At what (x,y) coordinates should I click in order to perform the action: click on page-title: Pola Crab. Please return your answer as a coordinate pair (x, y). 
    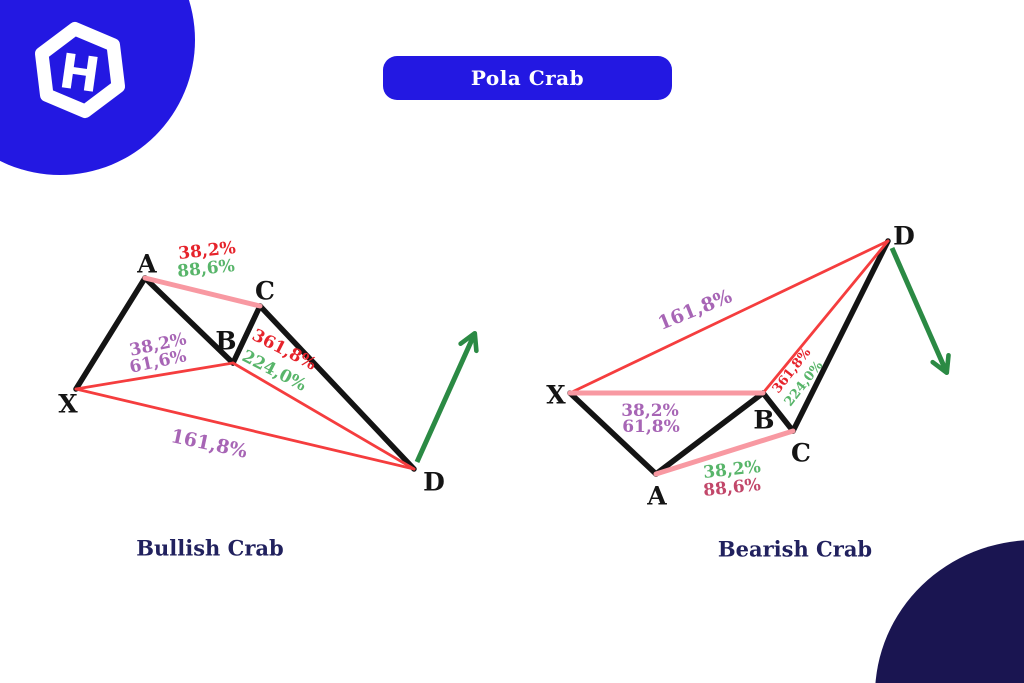
    Looking at the image, I should click on (527, 78).